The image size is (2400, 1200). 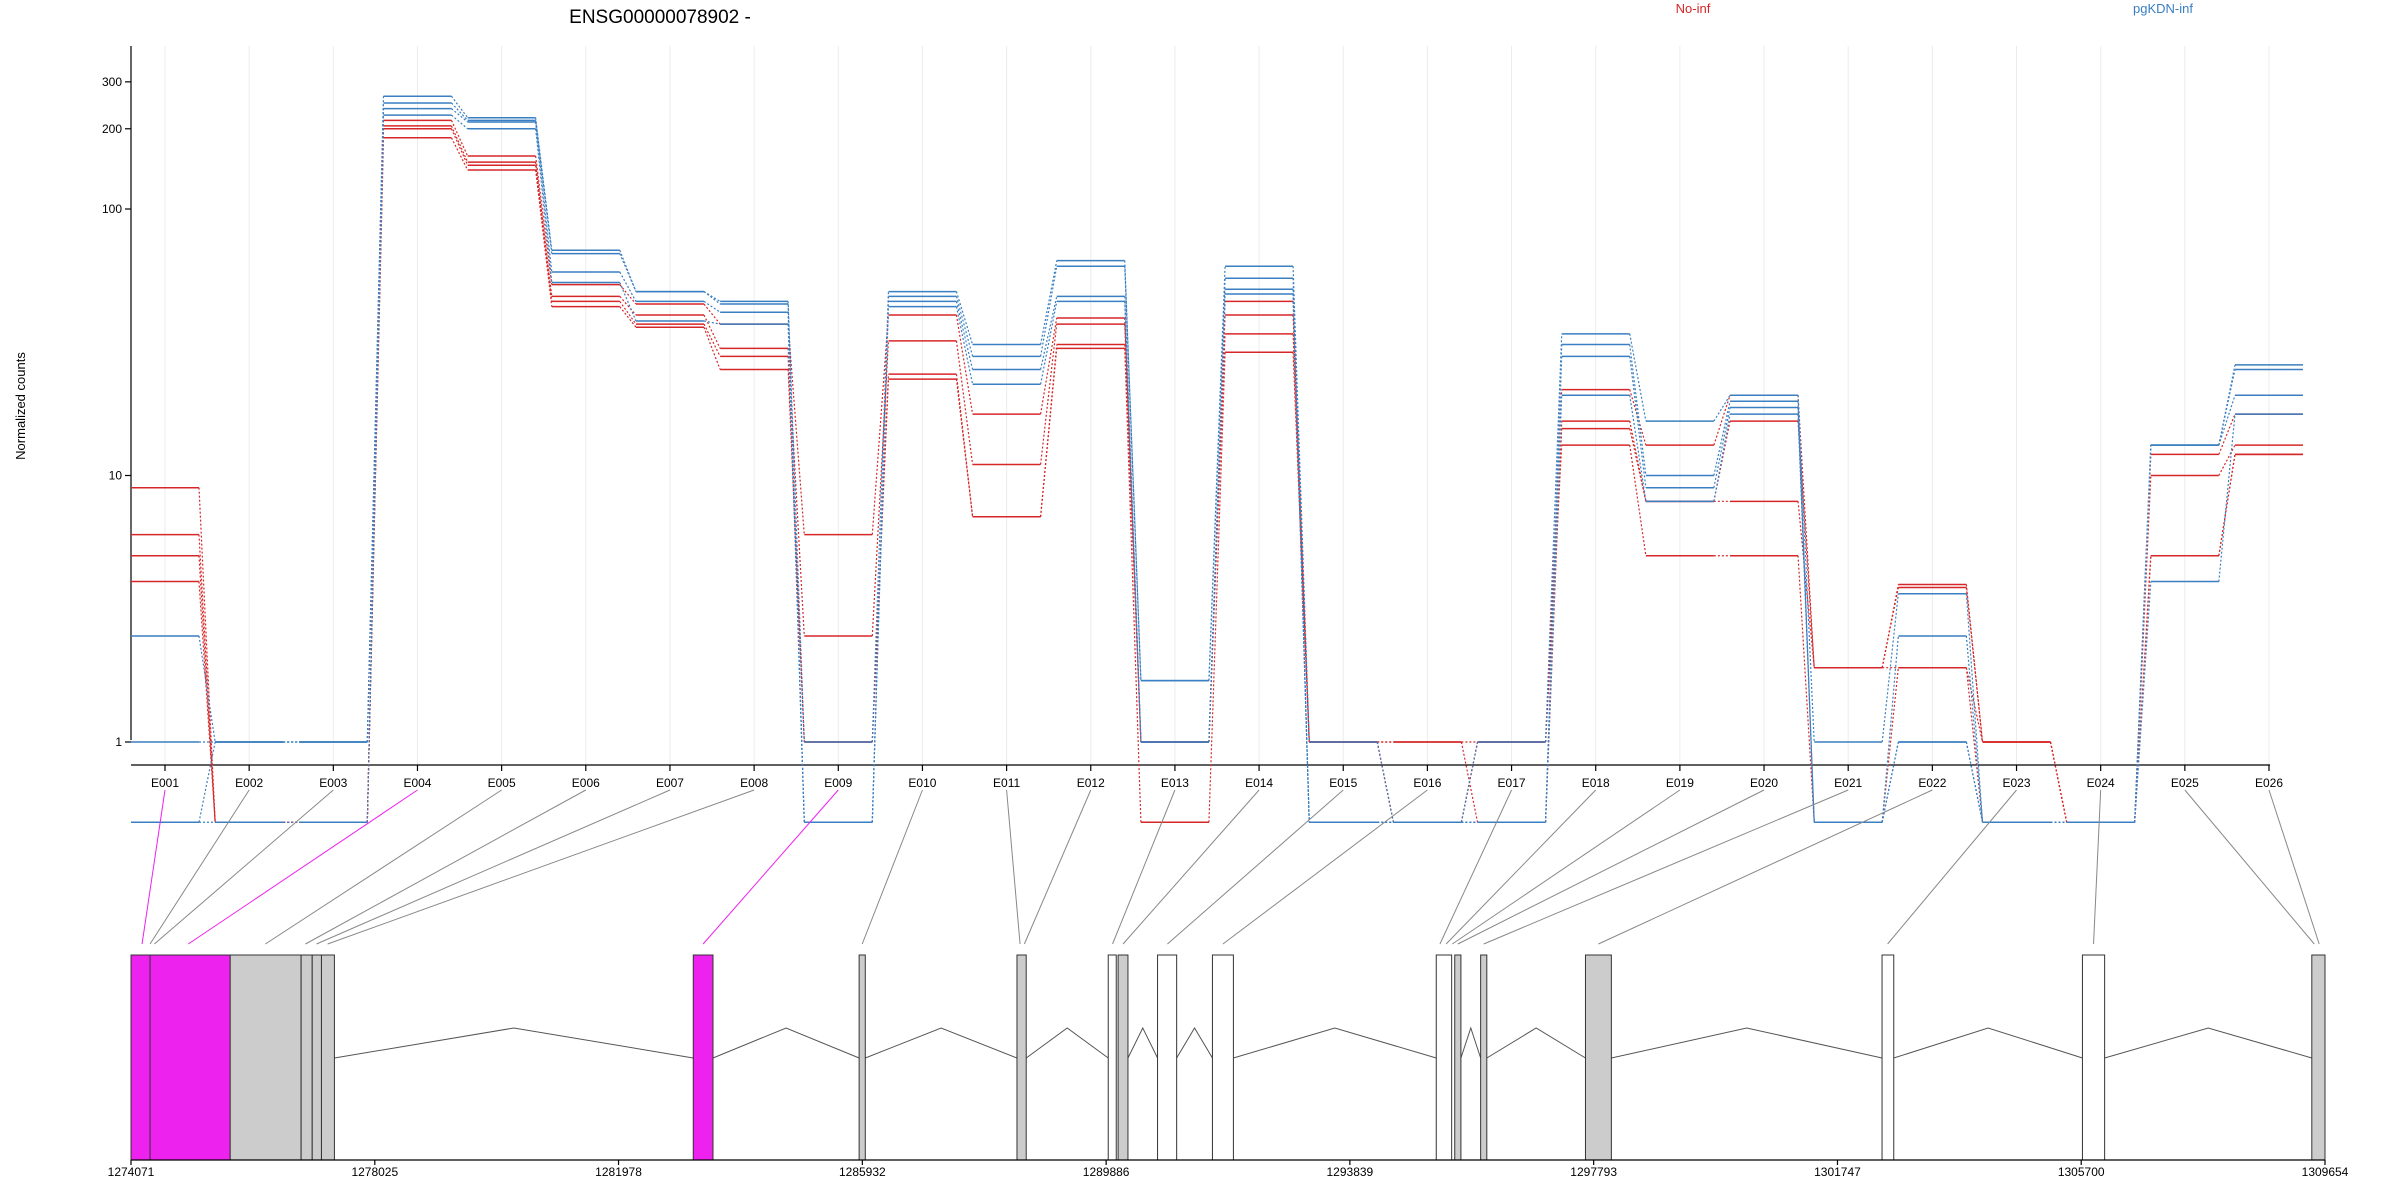 I want to click on x-tick-label: E009, so click(x=838, y=783).